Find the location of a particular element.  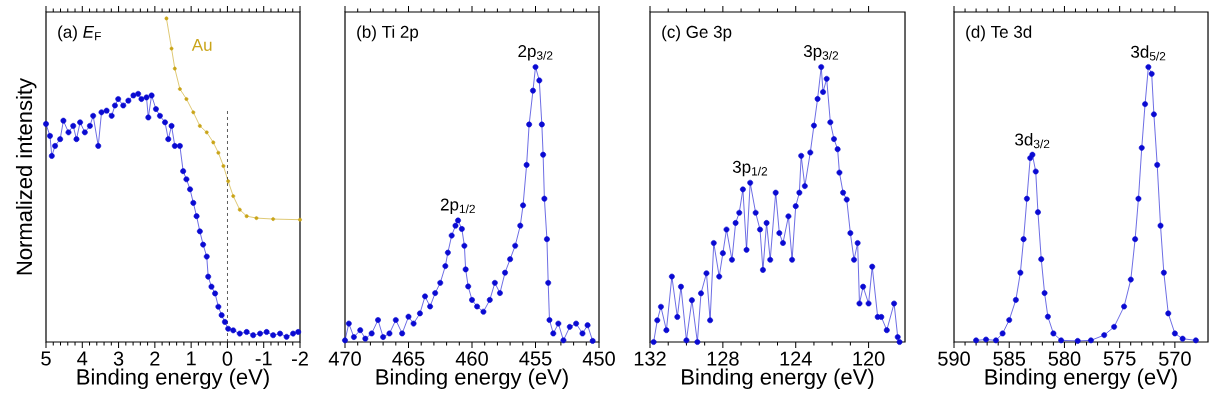

x-axis-title: Binding energy (eV) is located at coordinates (778, 379).